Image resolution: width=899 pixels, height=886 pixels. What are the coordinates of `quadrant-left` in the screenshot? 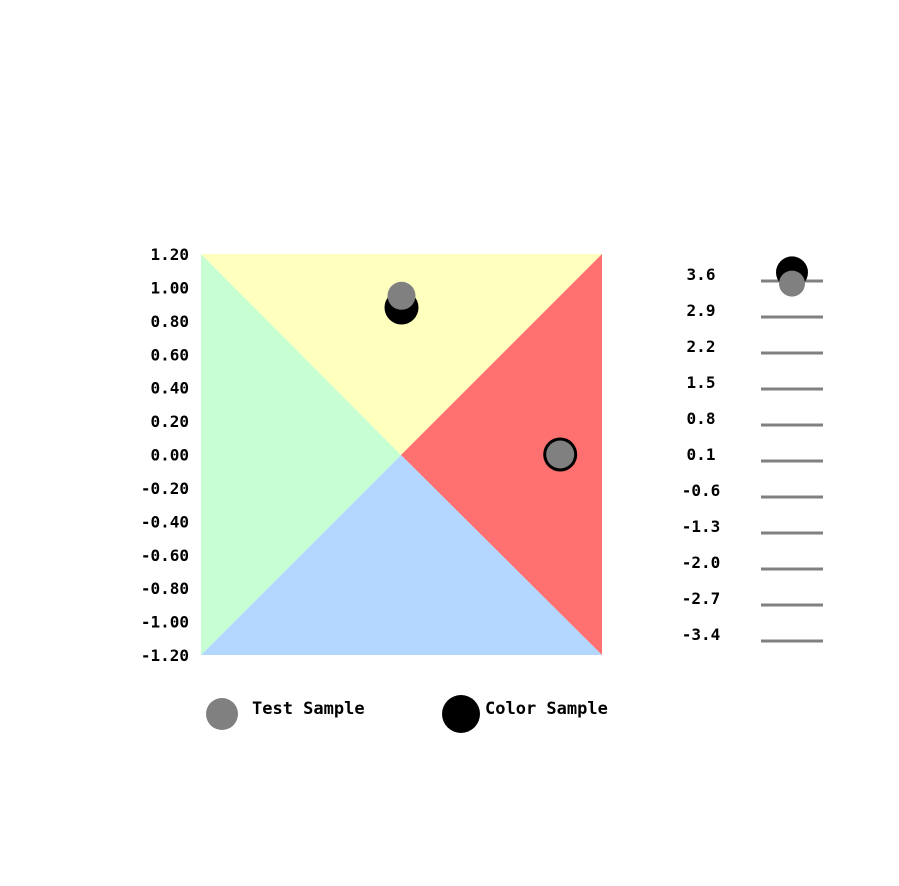 It's located at (301, 454).